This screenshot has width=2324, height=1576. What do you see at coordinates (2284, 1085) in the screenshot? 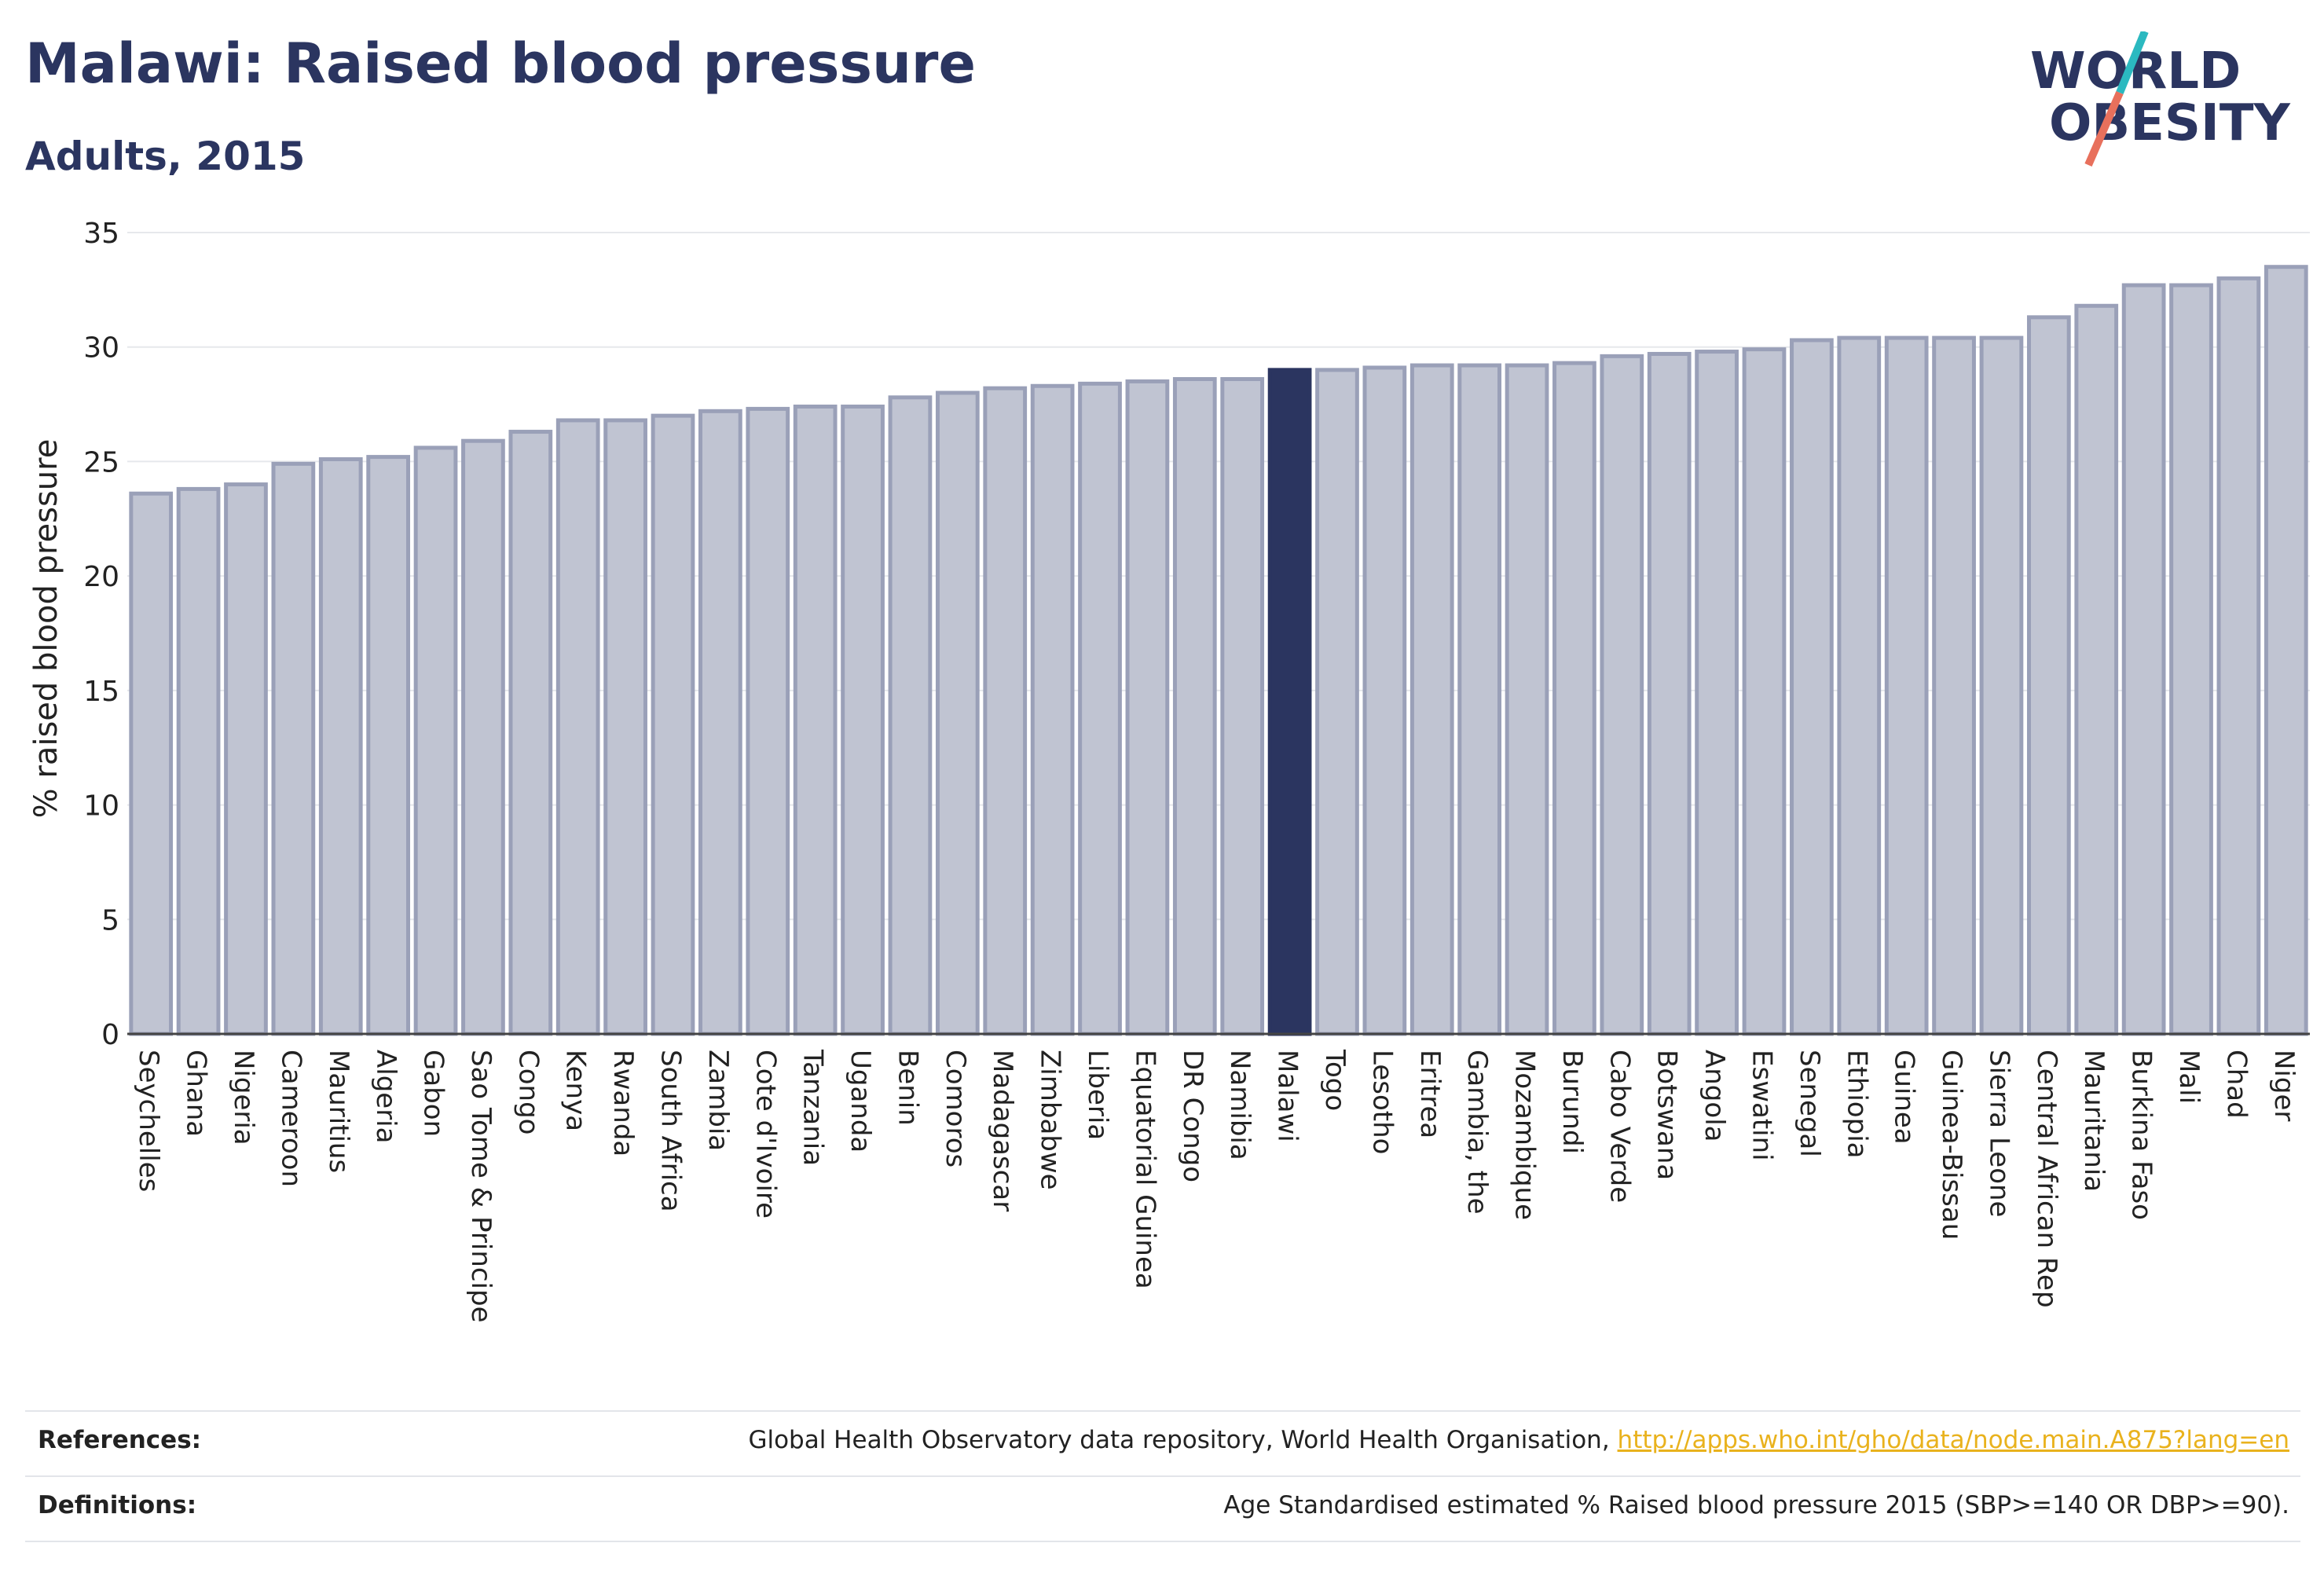
I see `x-tick-label: Niger` at bounding box center [2284, 1085].